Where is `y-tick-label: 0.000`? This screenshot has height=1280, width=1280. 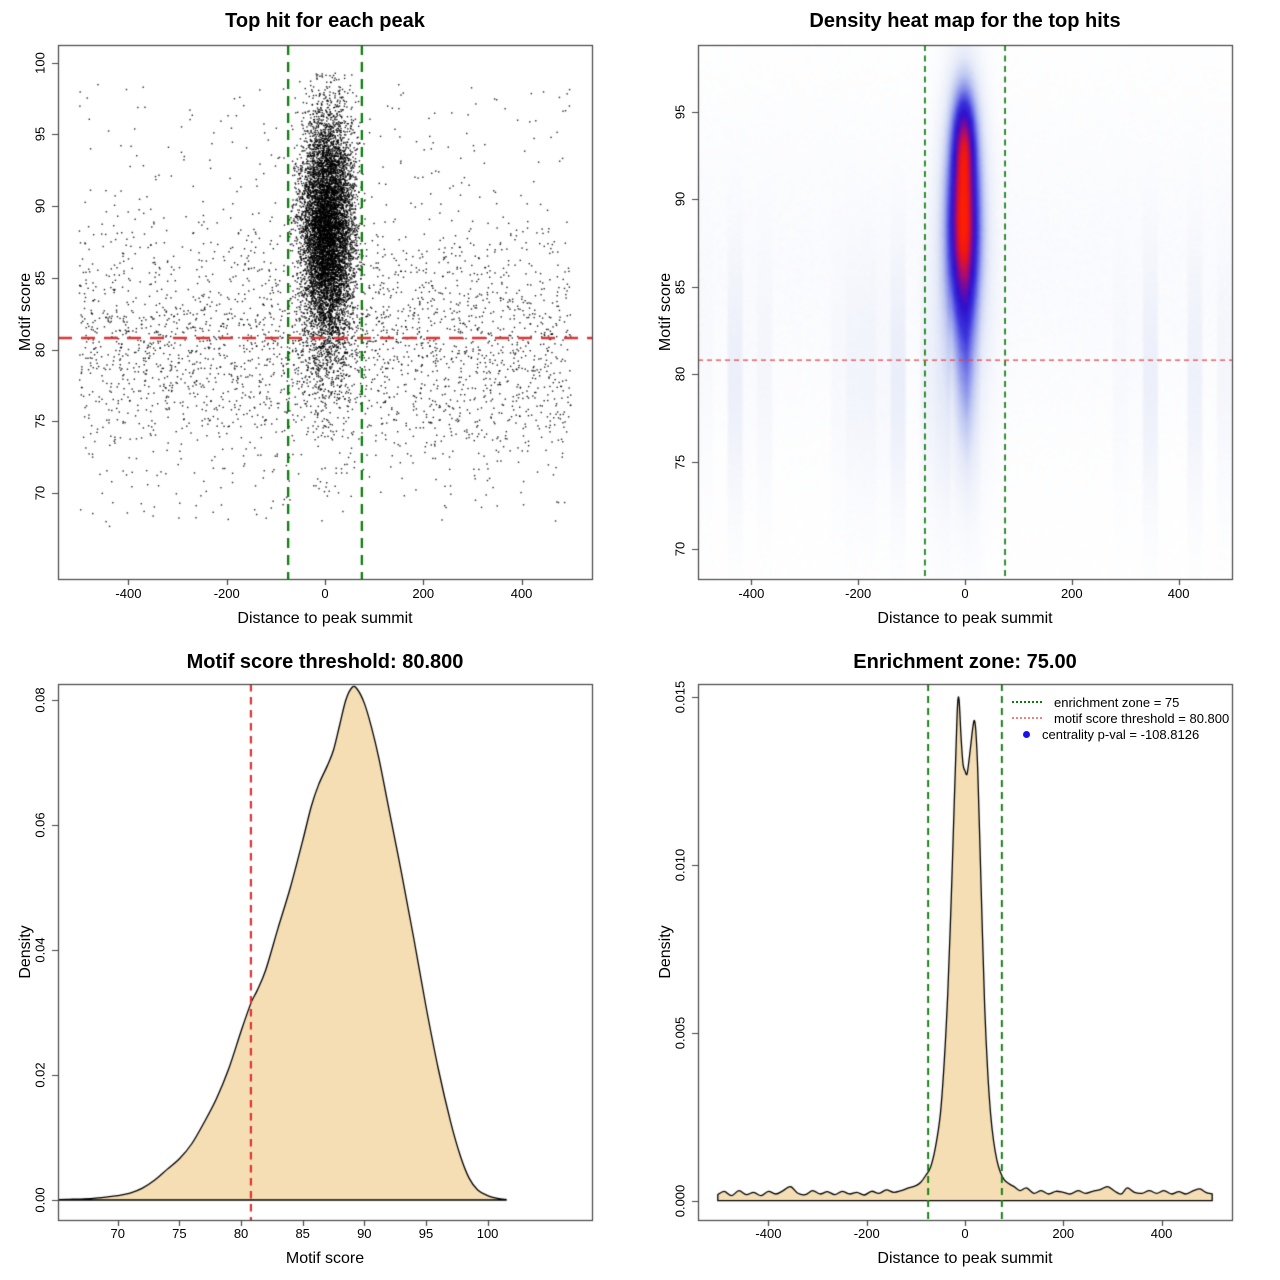 y-tick-label: 0.000 is located at coordinates (680, 1200).